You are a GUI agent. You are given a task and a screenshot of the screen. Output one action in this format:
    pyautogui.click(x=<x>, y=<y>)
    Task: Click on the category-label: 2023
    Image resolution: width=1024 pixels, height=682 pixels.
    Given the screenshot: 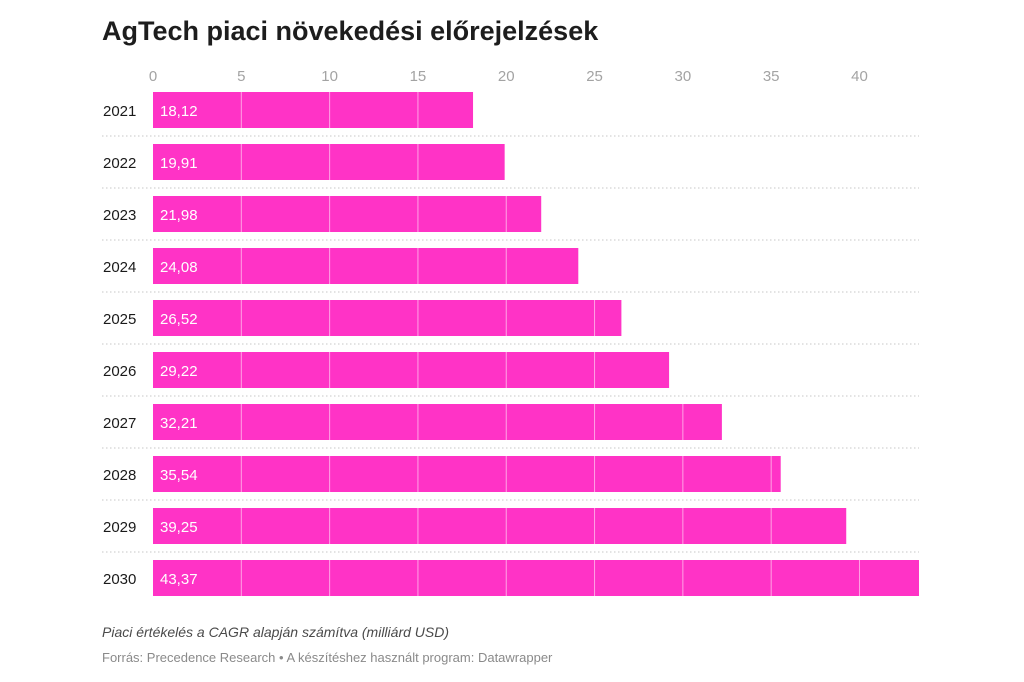 What is the action you would take?
    pyautogui.click(x=119, y=215)
    